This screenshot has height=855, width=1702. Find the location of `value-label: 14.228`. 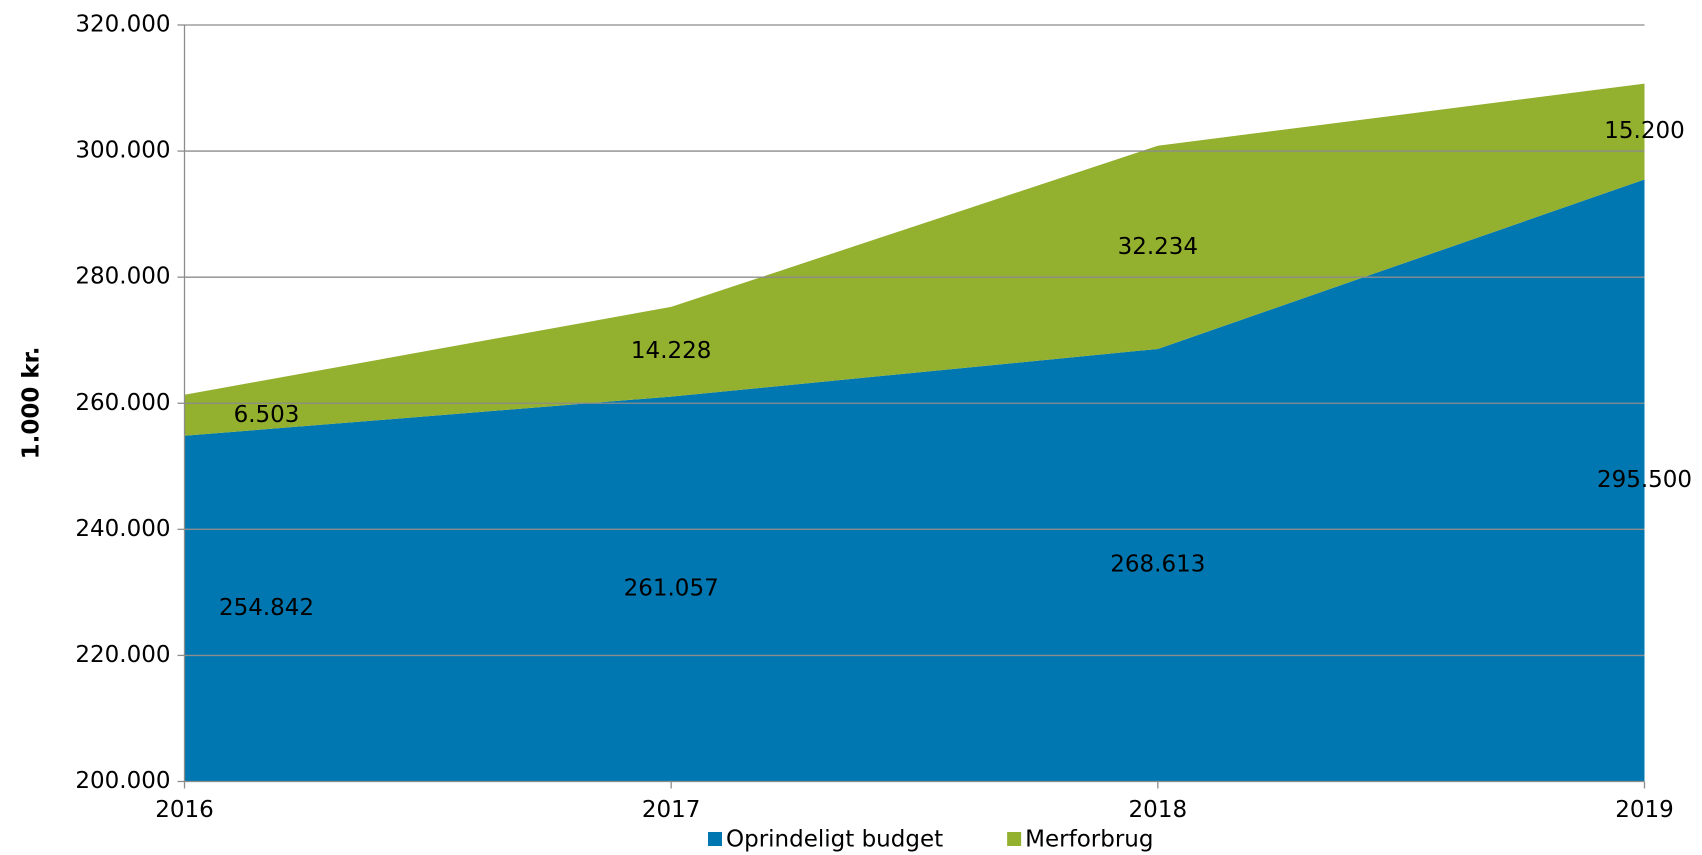

value-label: 14.228 is located at coordinates (671, 351).